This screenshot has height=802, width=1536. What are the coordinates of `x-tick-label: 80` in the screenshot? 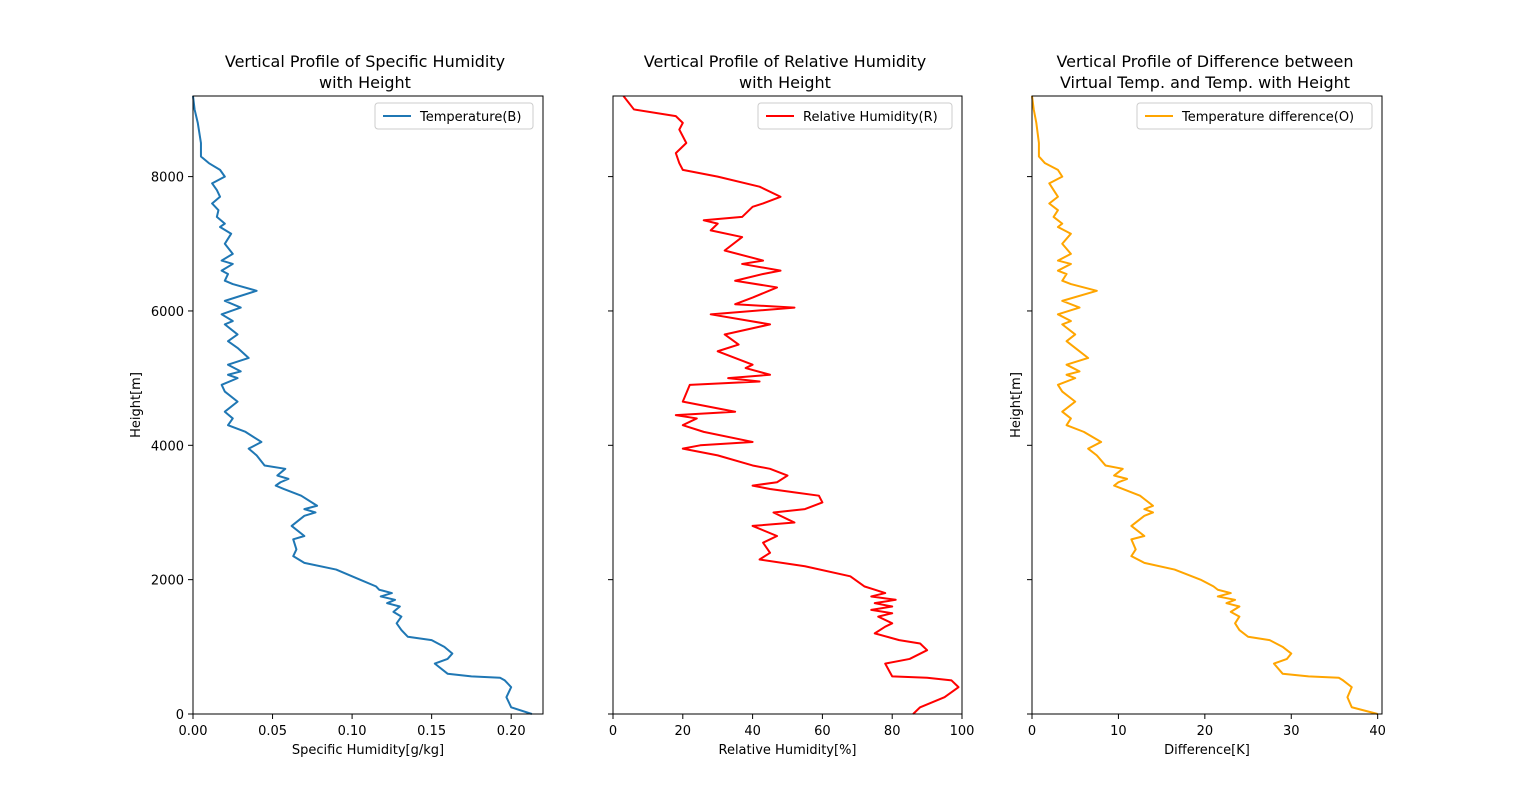 It's located at (892, 731).